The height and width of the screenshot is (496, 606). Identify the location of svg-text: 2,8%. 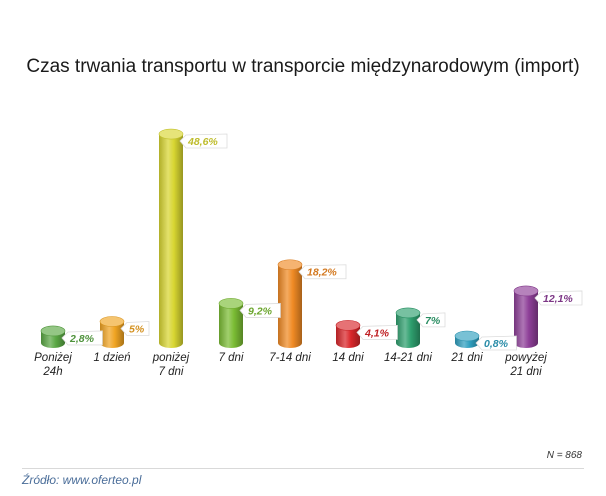
(82, 339).